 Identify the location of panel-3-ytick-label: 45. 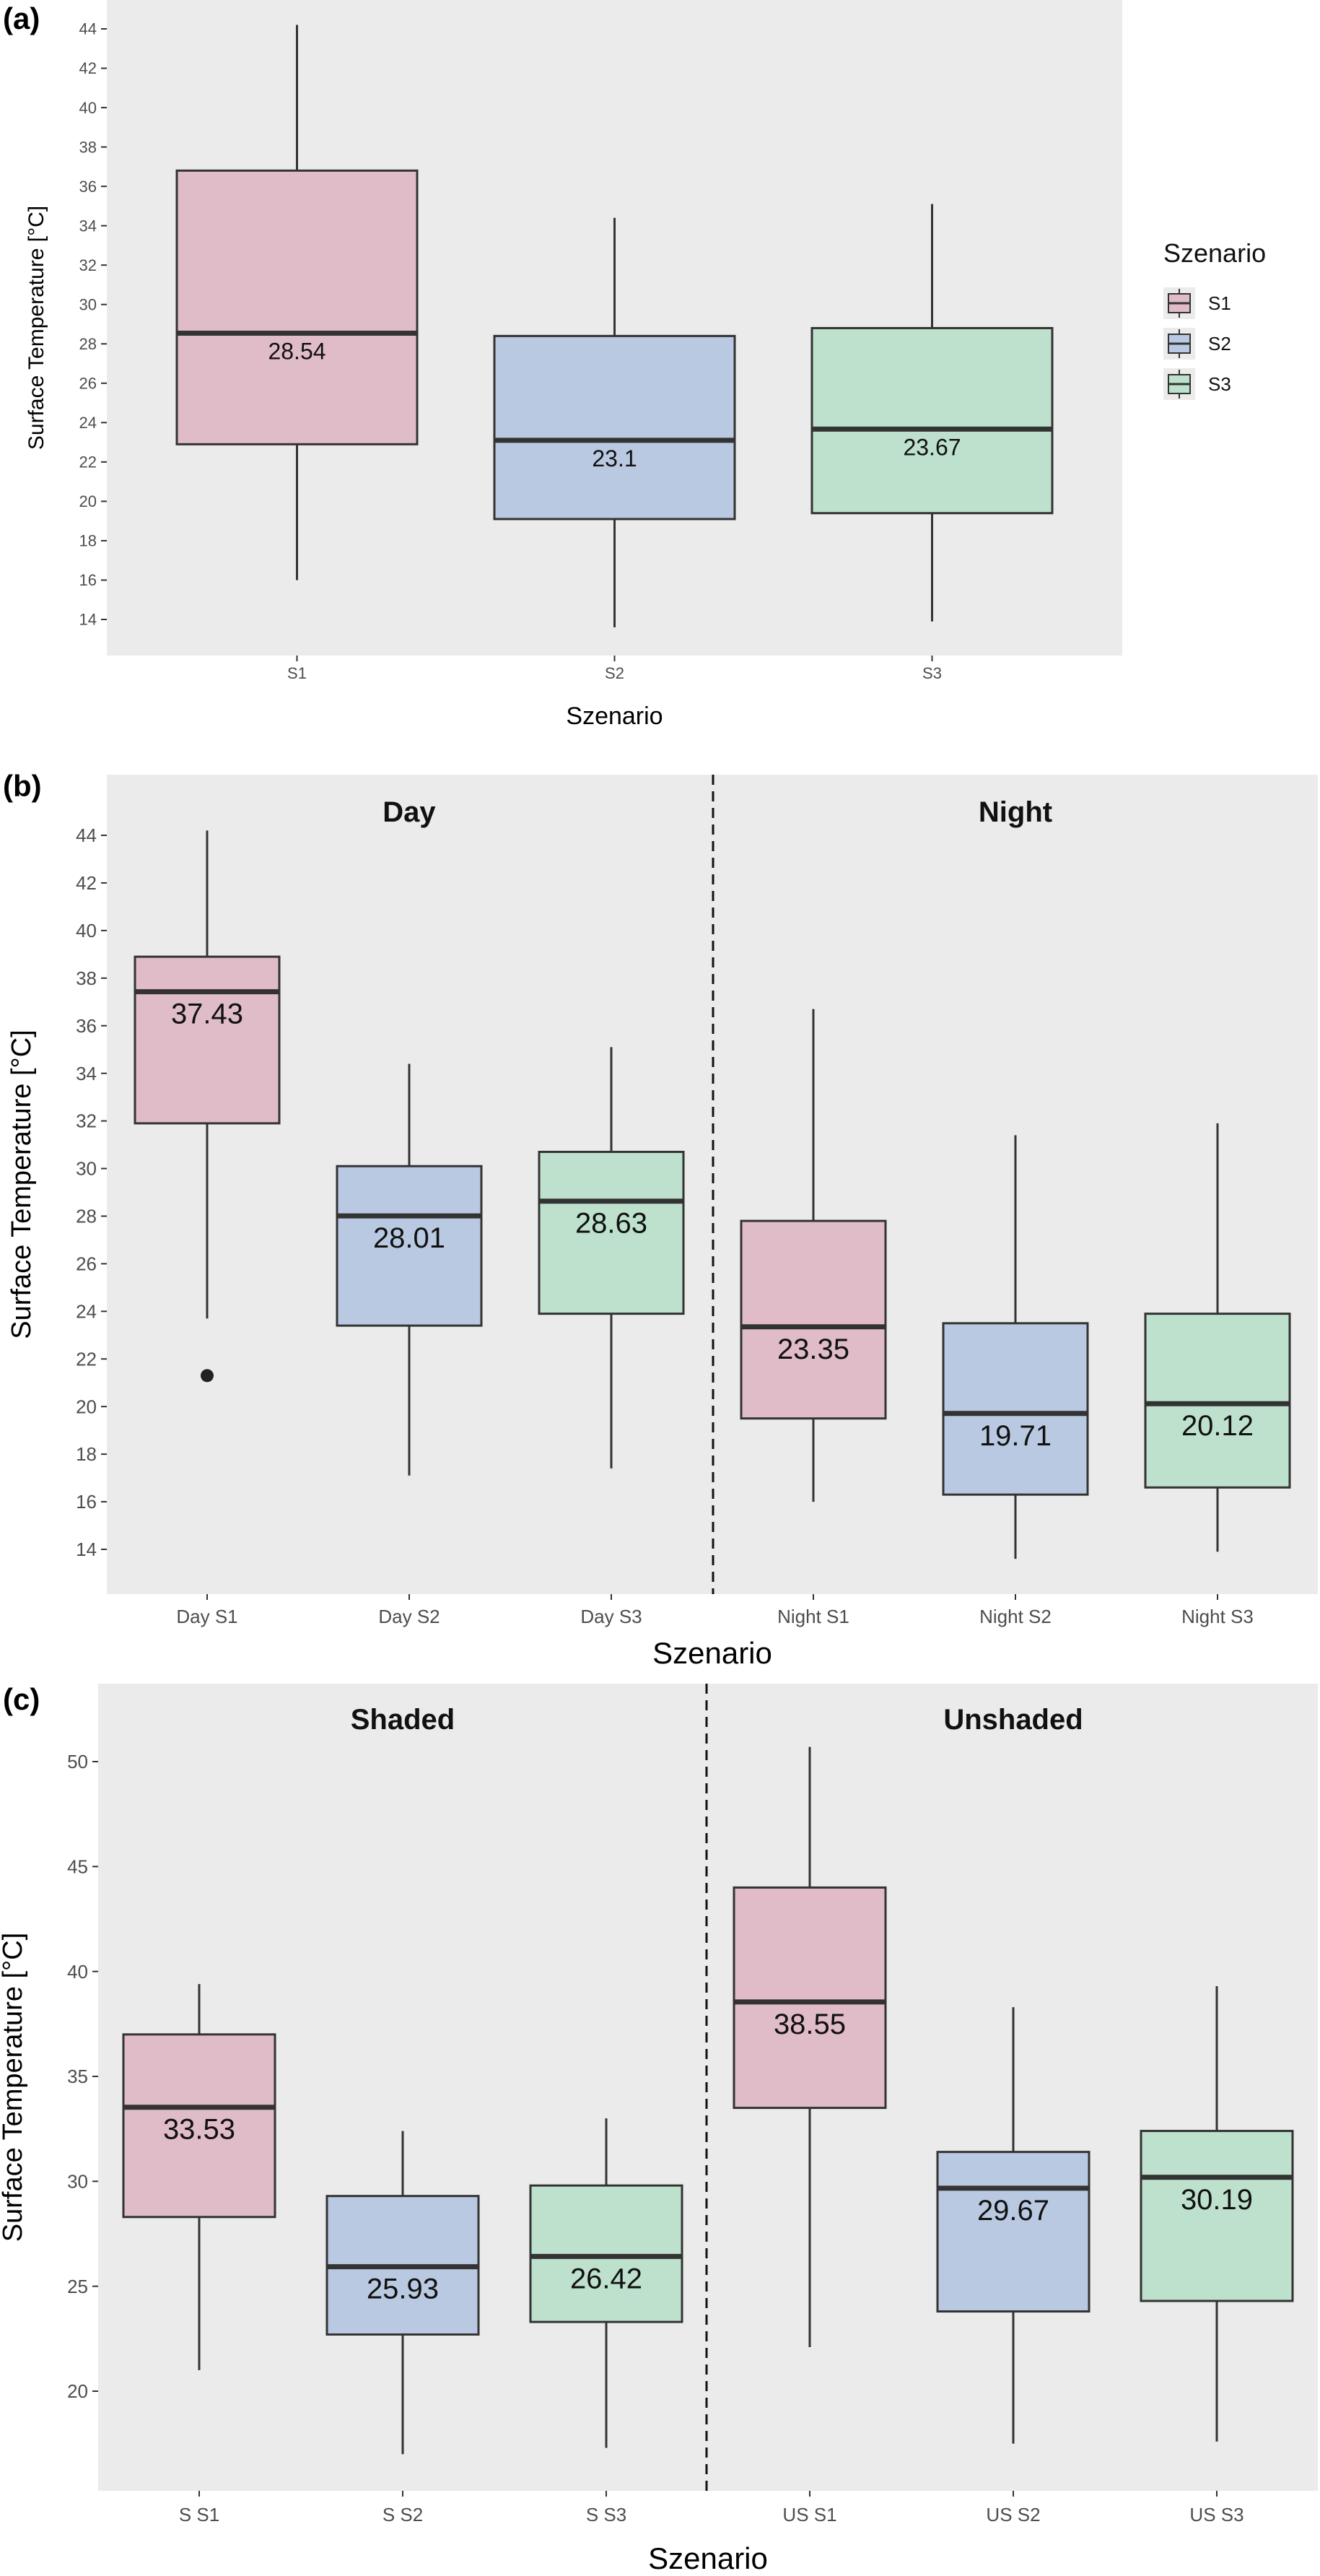
(77, 1866).